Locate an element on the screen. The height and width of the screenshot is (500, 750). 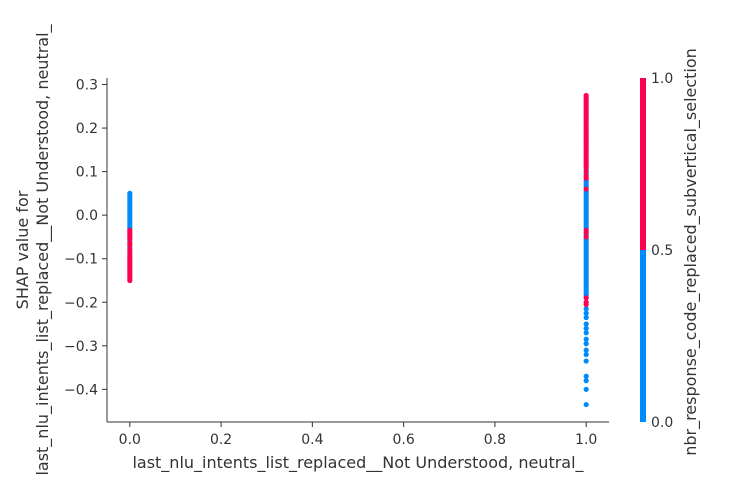
x-tick-label: 0.4 is located at coordinates (312, 440).